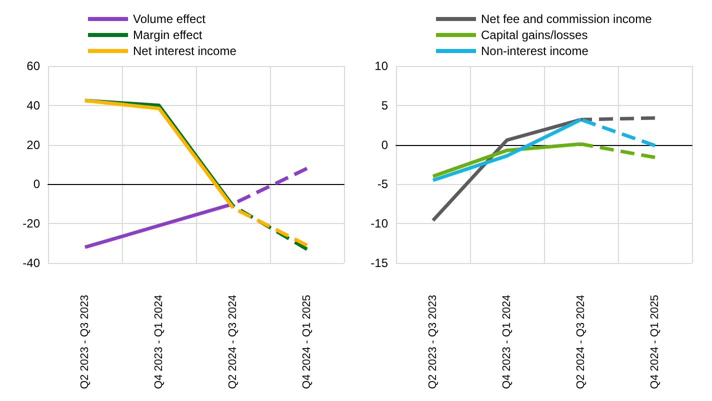 The image size is (712, 401). What do you see at coordinates (33, 66) in the screenshot?
I see `y-tick-label: 60` at bounding box center [33, 66].